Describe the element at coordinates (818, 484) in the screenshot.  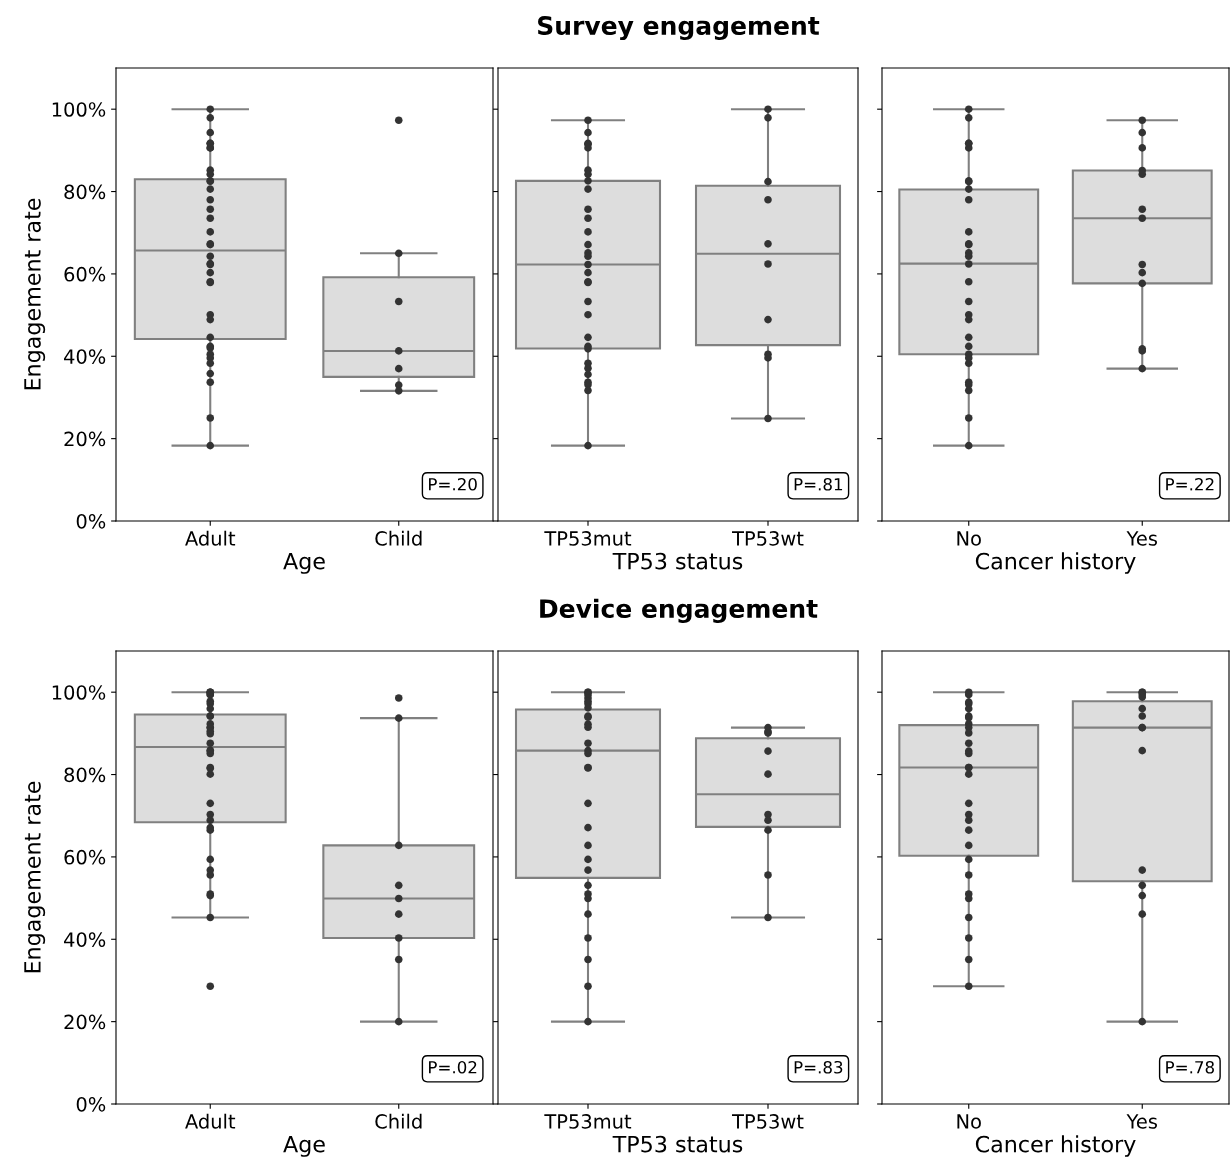
I see `annotation: P=.81` at that location.